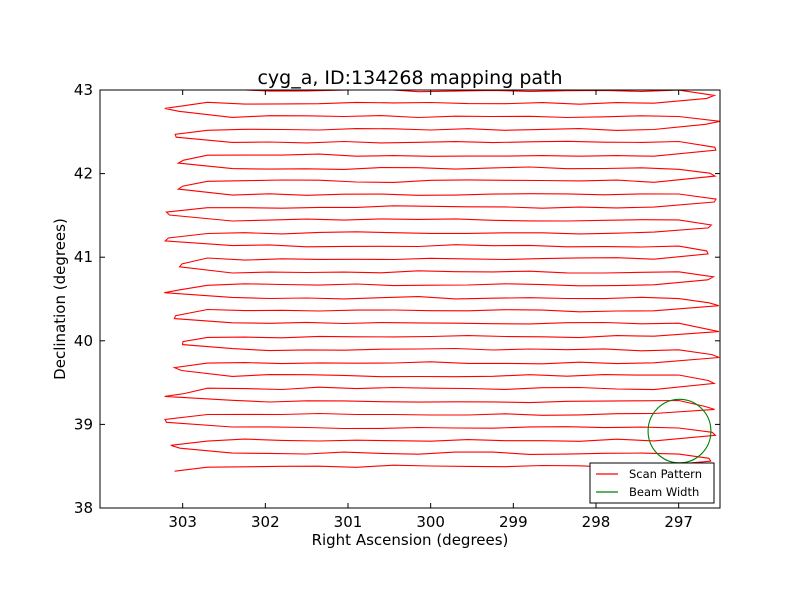  Describe the element at coordinates (664, 492) in the screenshot. I see `legend-beam-width-label: Beam Width` at that location.